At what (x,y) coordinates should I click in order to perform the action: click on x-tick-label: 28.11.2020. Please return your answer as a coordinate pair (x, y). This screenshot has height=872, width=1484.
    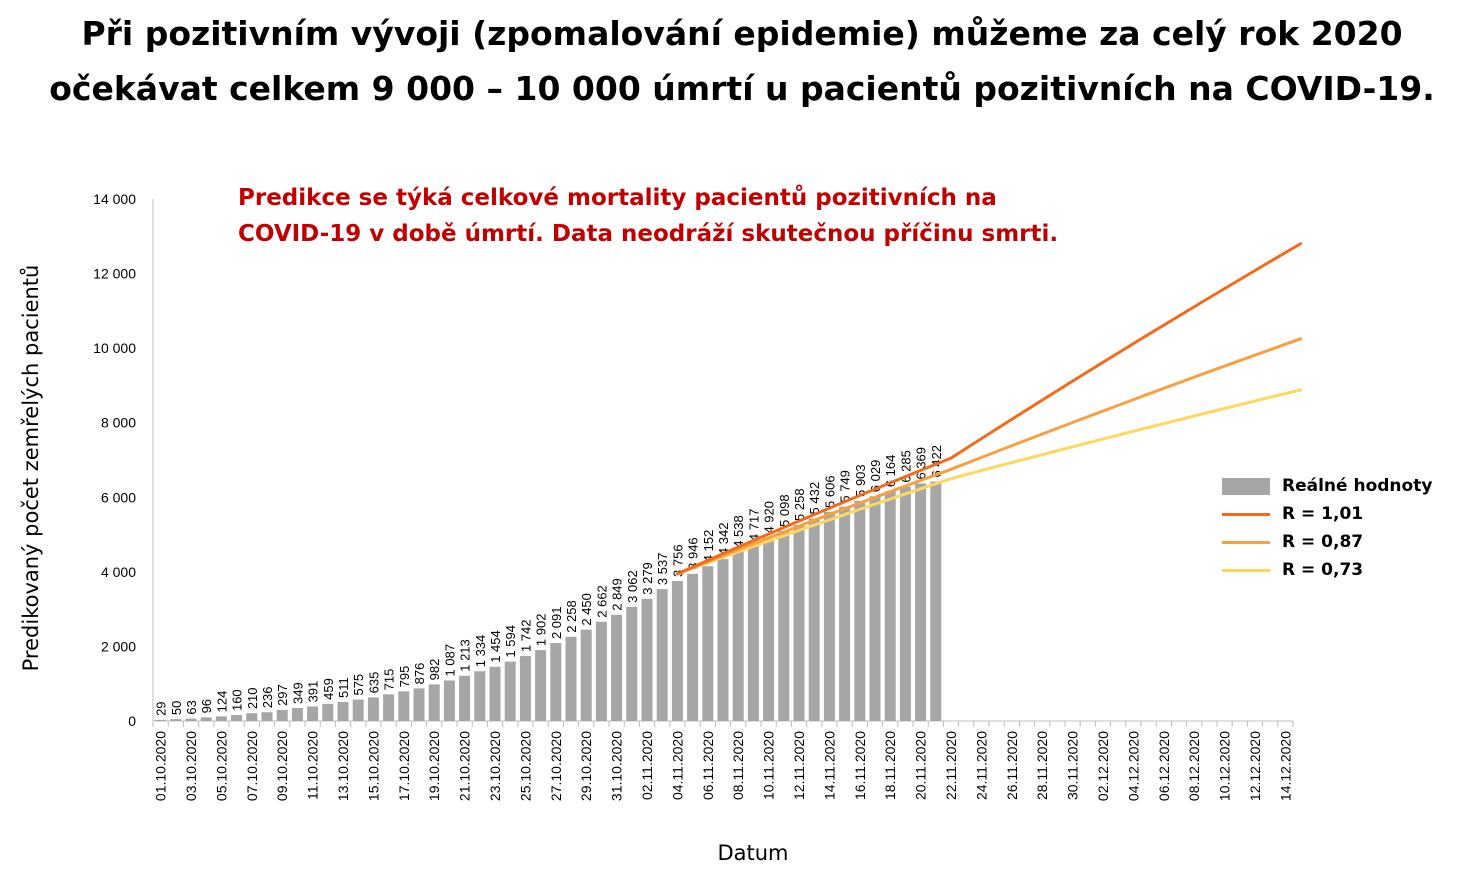
    Looking at the image, I should click on (1042, 765).